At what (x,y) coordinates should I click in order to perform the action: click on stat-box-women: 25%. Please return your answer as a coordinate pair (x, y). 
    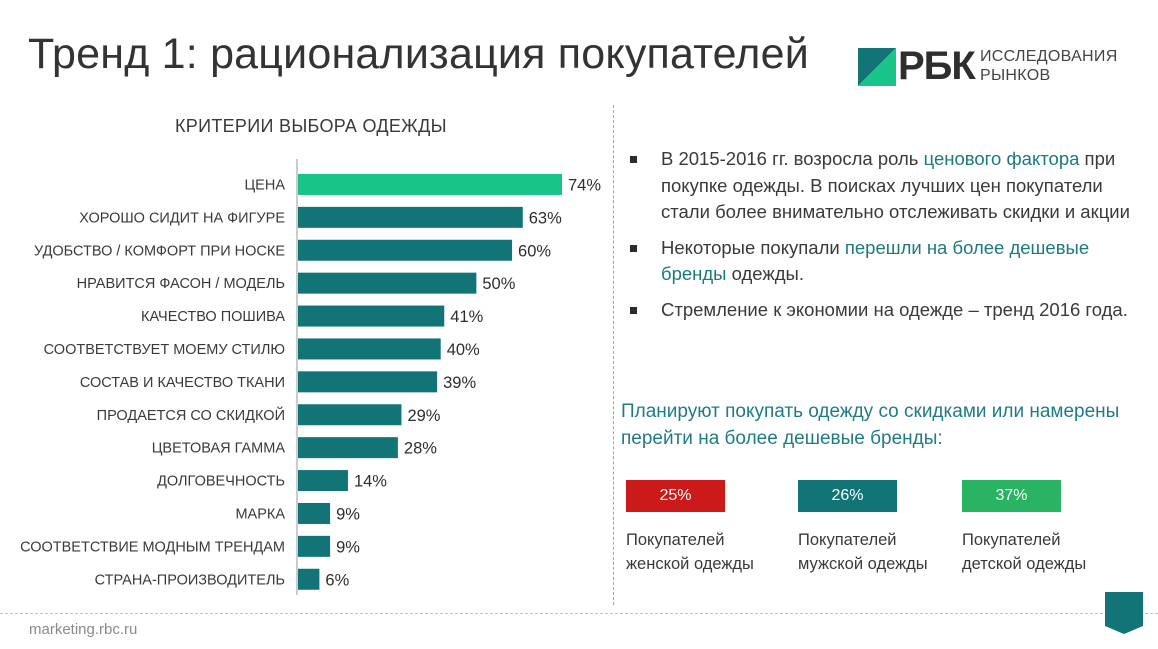
    Looking at the image, I should click on (675, 496).